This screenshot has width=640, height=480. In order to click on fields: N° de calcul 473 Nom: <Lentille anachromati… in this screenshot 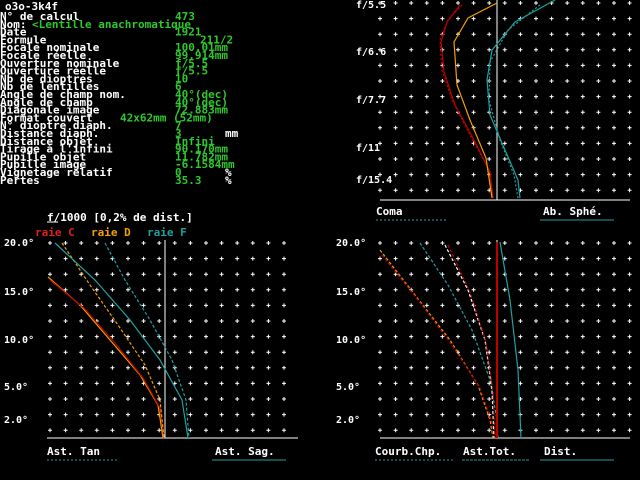, I will do `click(119, 98)`.